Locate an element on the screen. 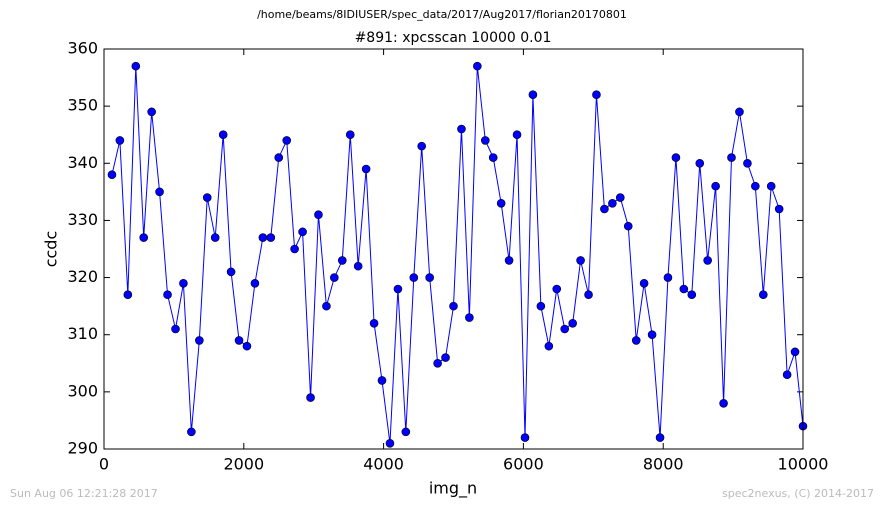  x-tick-label: 2000 is located at coordinates (243, 464).